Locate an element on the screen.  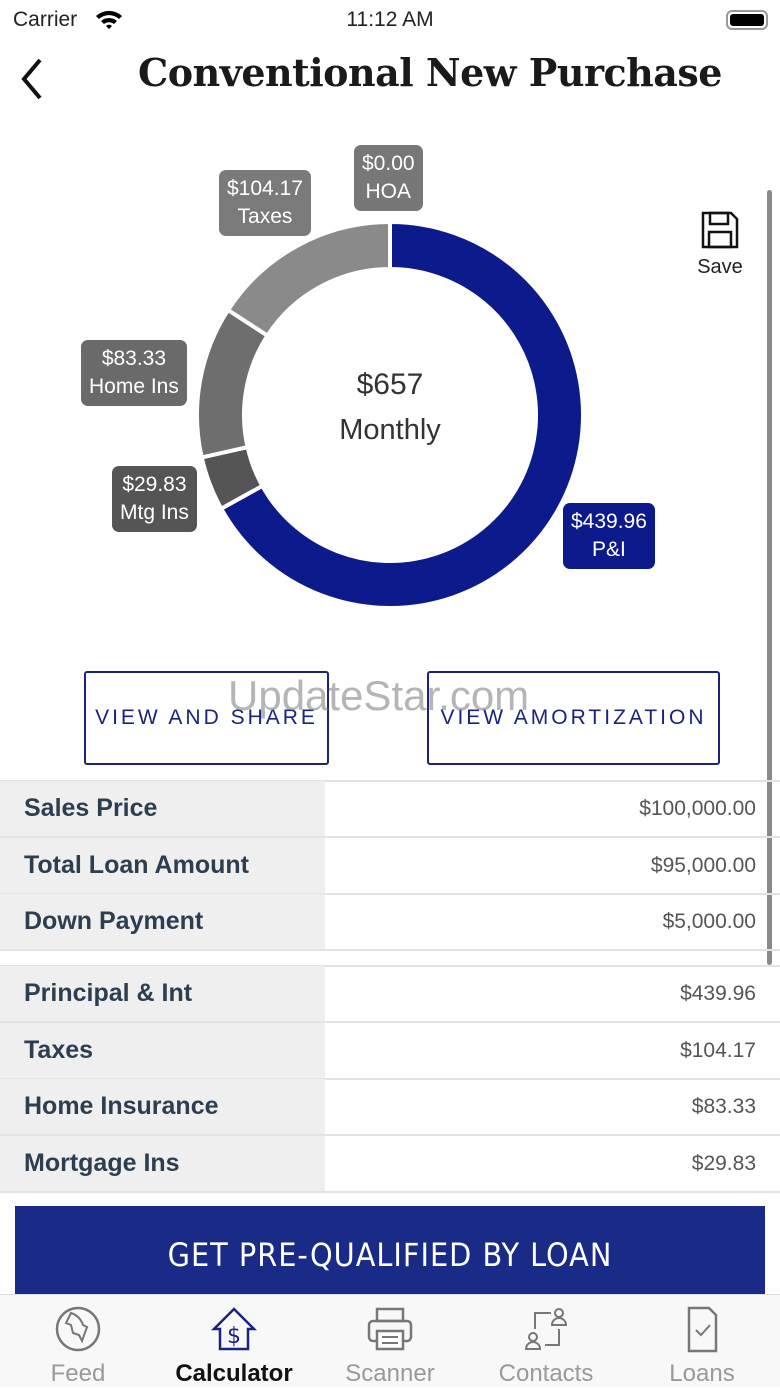
status-bar: Carrier 11:12 AM is located at coordinates (390, 20).